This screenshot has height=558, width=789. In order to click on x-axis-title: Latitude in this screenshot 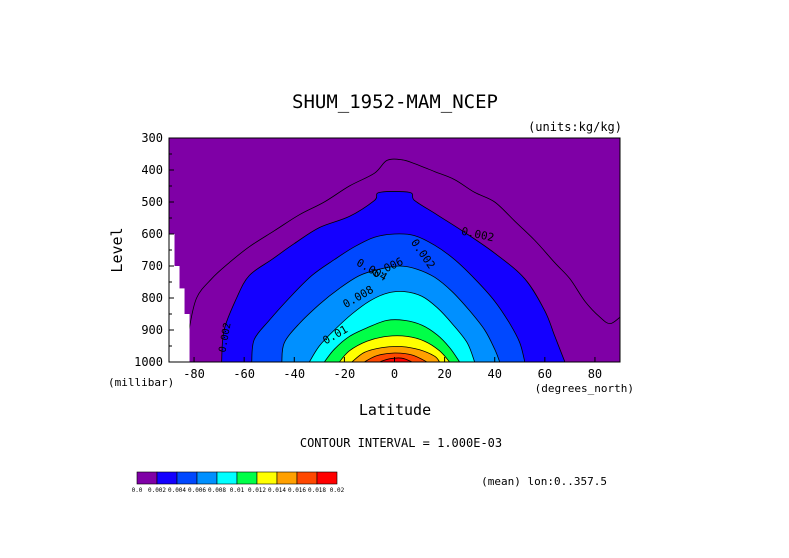, I will do `click(395, 410)`.